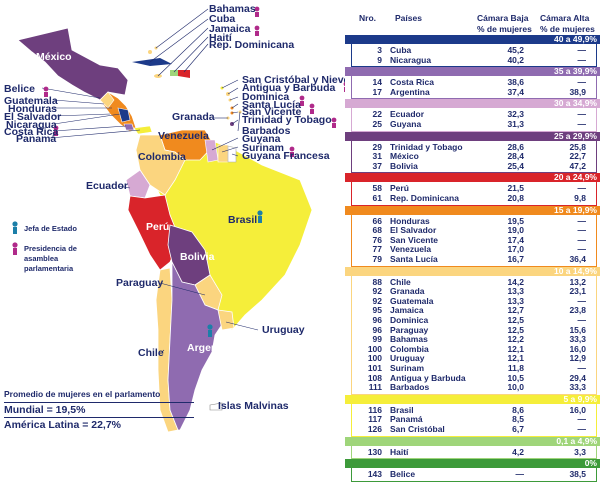 The width and height of the screenshot is (600, 482). What do you see at coordinates (129, 127) in the screenshot?
I see `region-costa-rica` at bounding box center [129, 127].